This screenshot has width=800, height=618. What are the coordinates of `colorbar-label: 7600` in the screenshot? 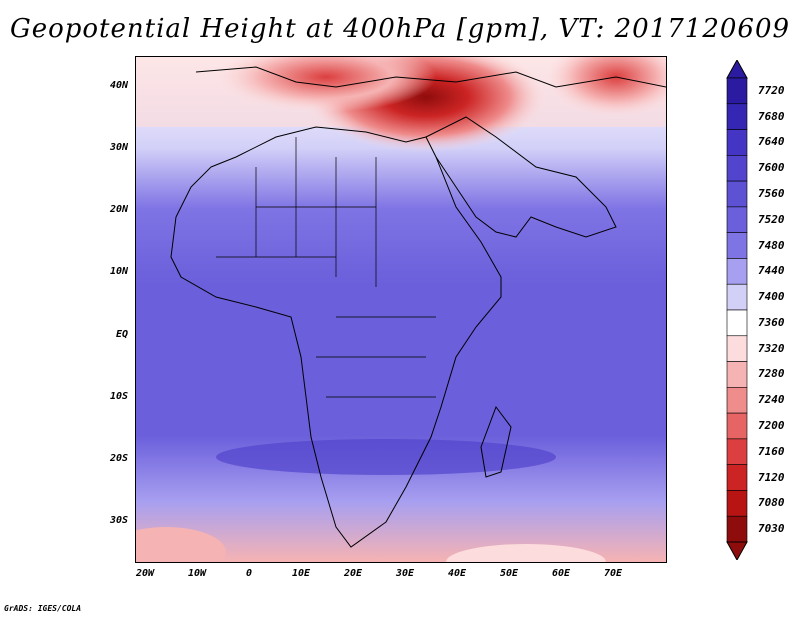 It's located at (771, 168).